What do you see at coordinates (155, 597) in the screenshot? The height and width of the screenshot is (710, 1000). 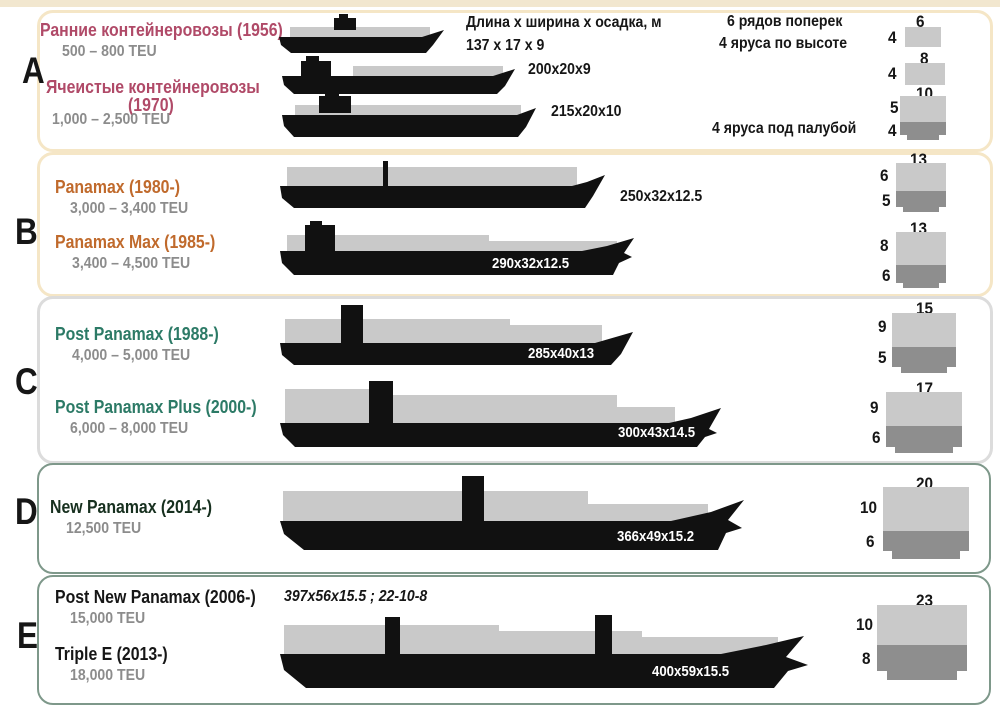 I see `class-title-post-new-panamax: Post New Panamax (2006-)` at bounding box center [155, 597].